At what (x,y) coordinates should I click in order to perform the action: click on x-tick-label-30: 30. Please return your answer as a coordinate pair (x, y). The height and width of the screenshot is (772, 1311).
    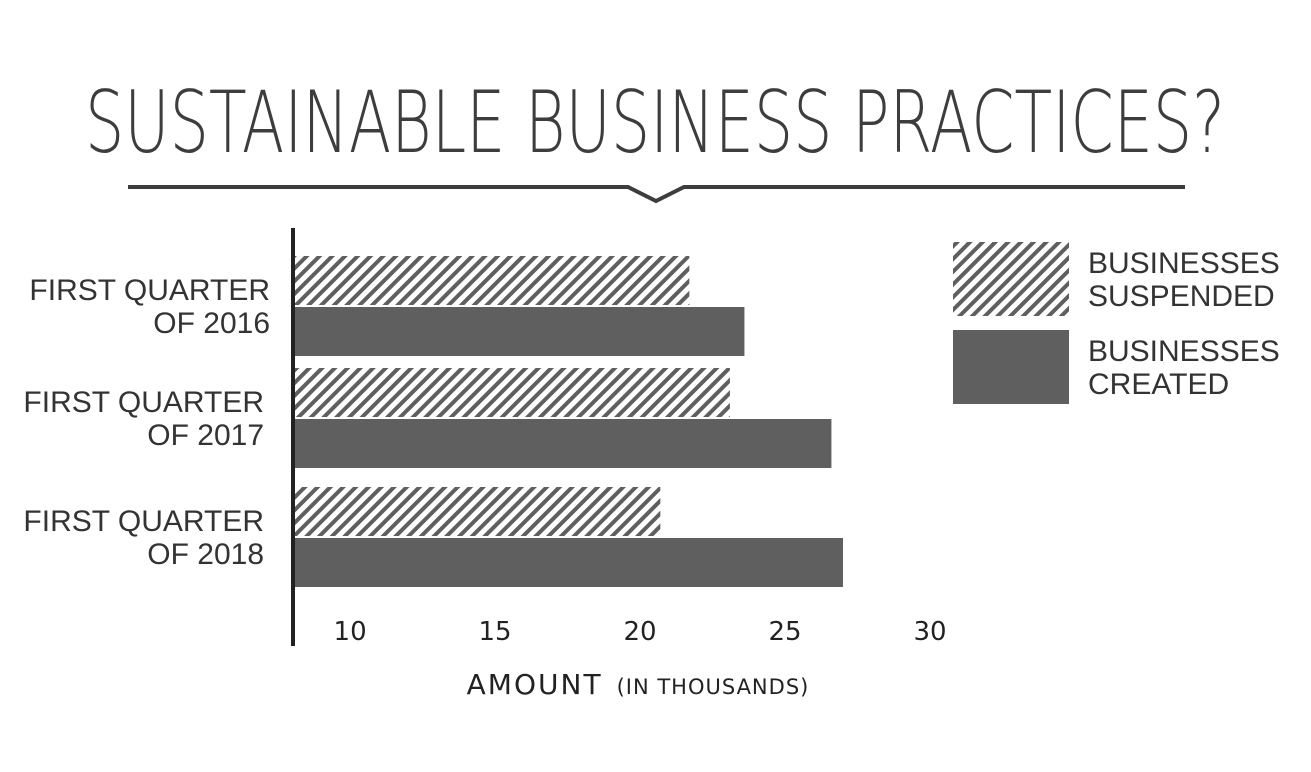
    Looking at the image, I should click on (929, 632).